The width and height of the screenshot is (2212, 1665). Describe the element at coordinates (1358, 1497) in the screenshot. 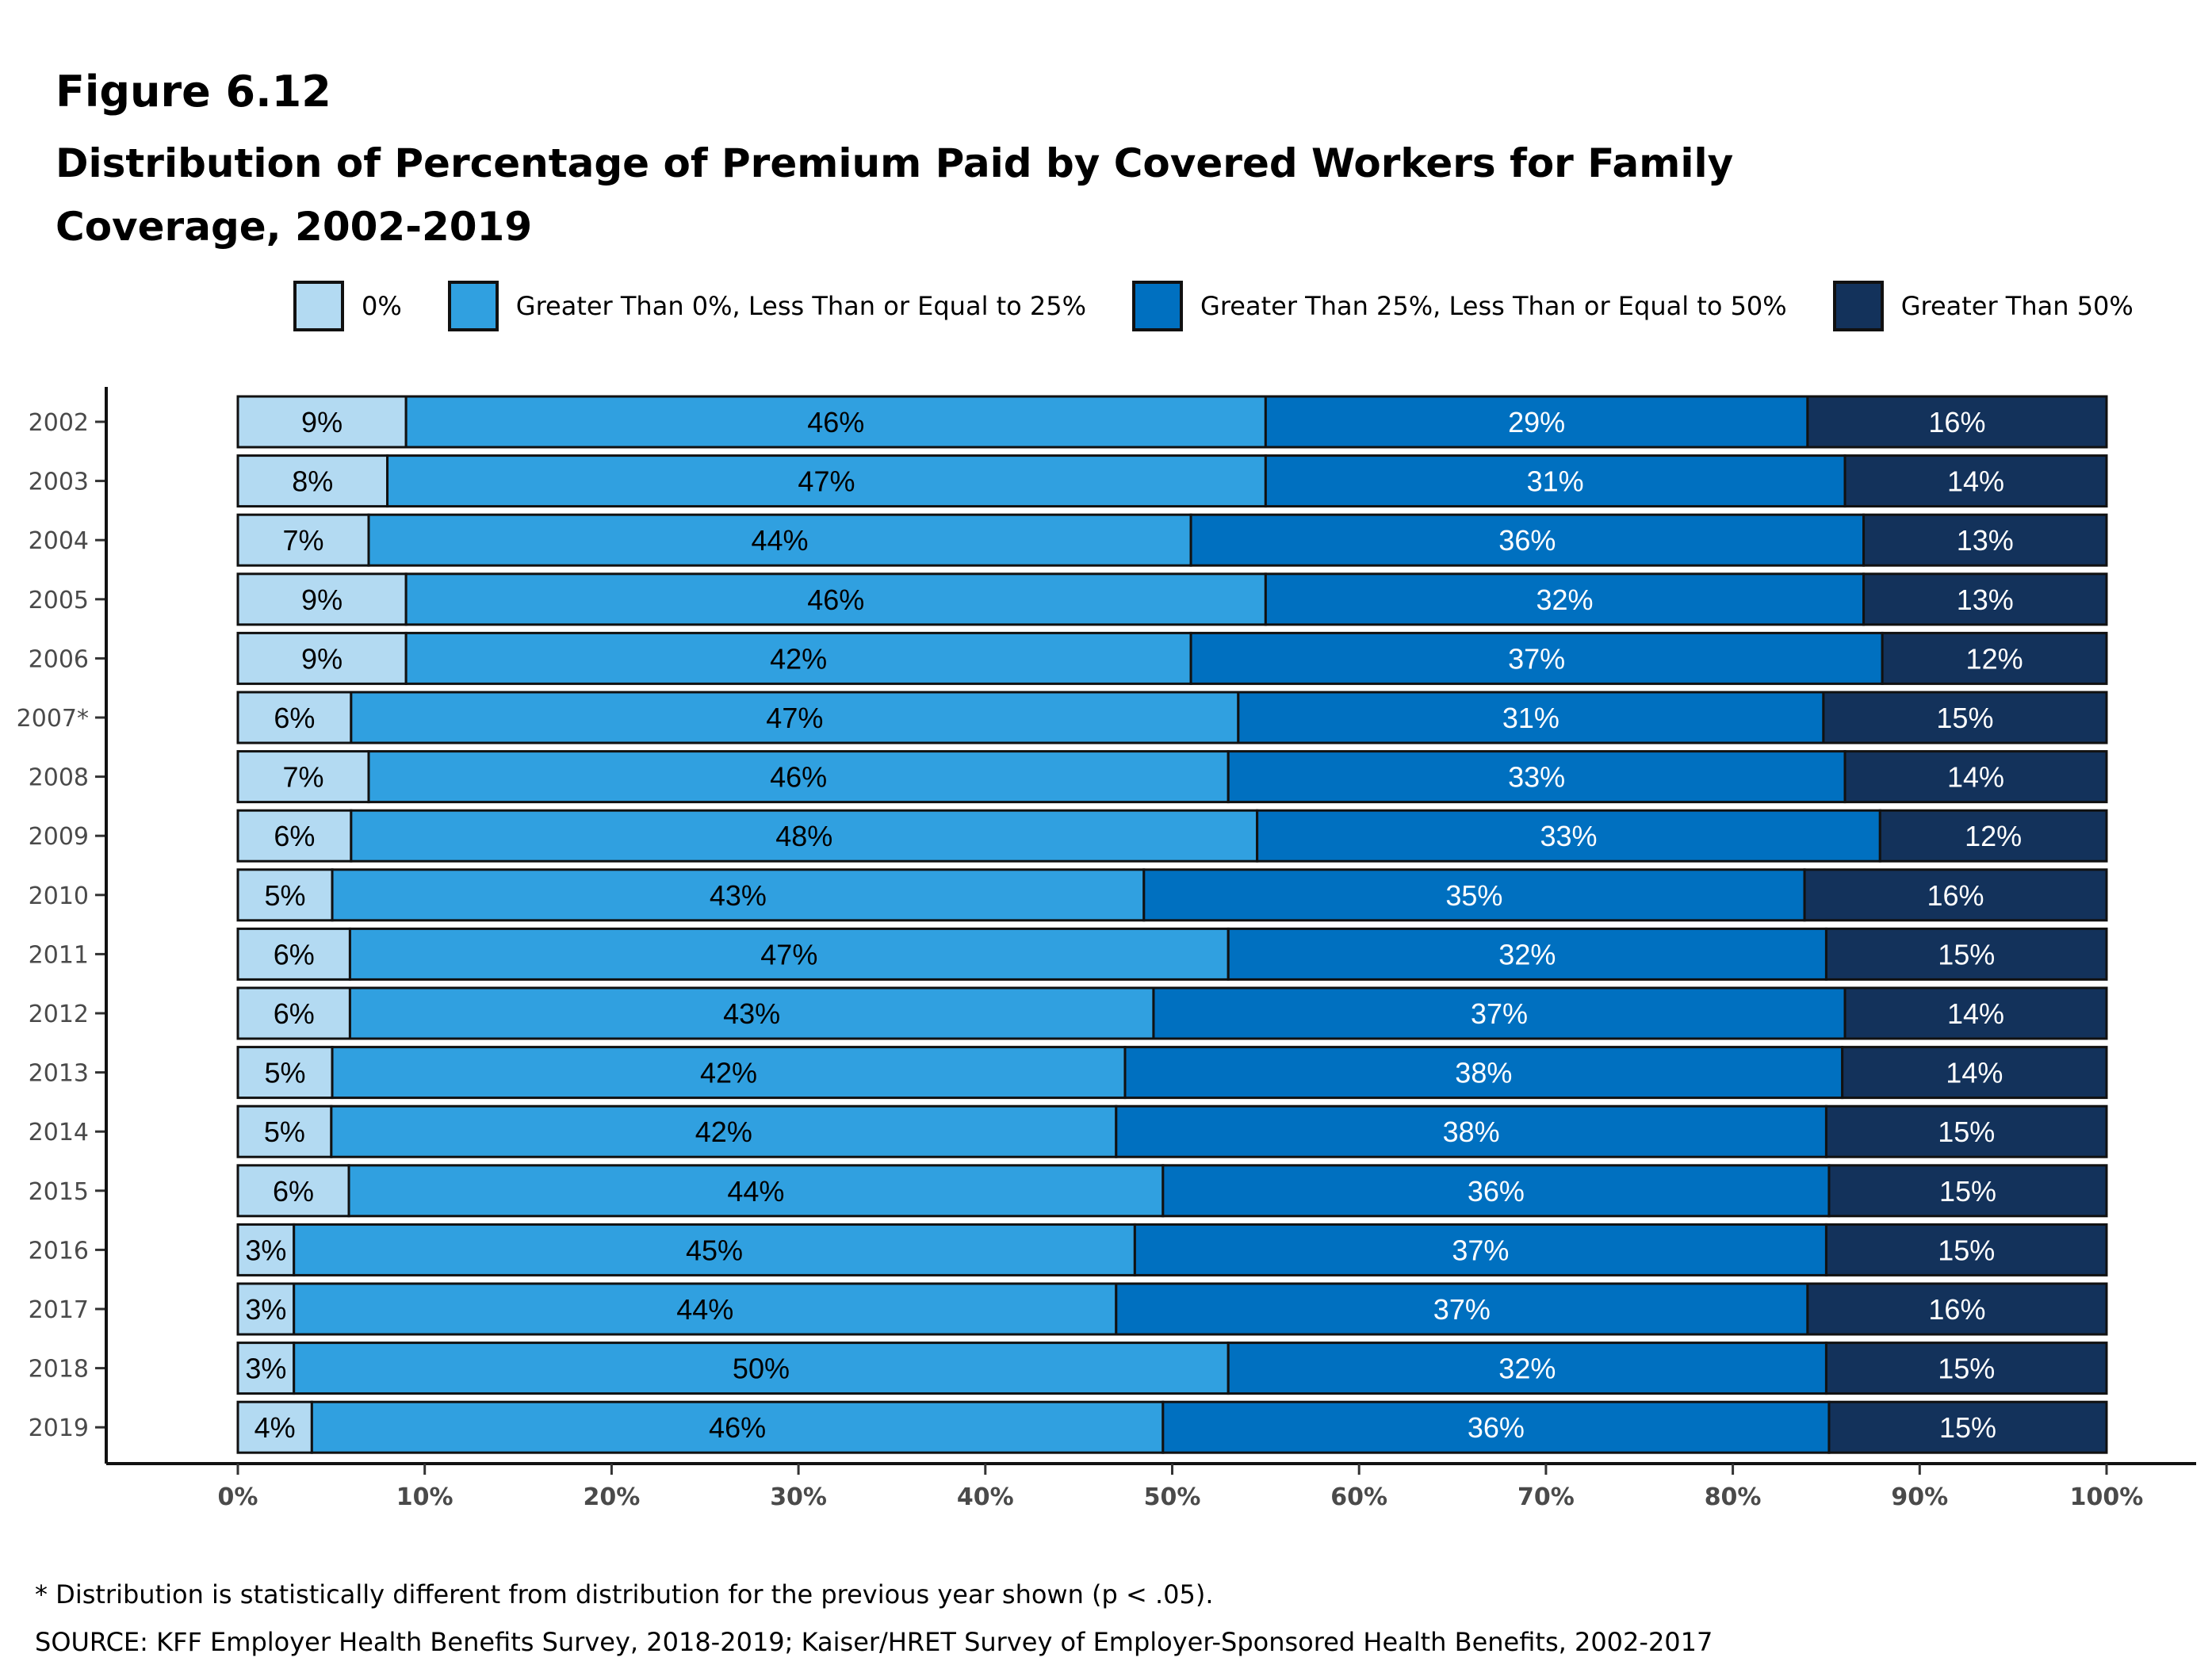

I see `x-tick-label: 60%` at that location.